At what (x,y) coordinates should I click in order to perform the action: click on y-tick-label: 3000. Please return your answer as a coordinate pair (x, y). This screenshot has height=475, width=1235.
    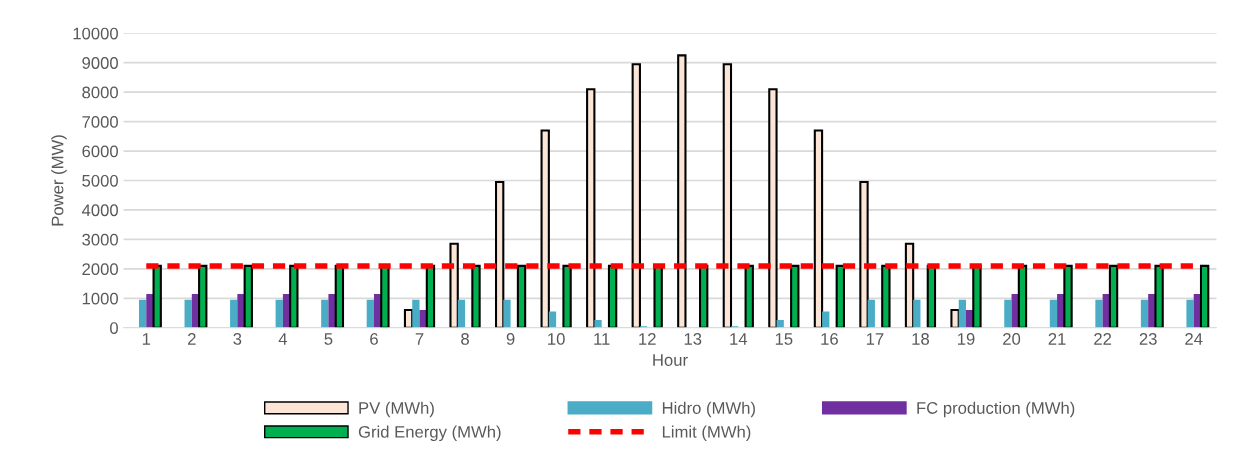
    Looking at the image, I should click on (100, 239).